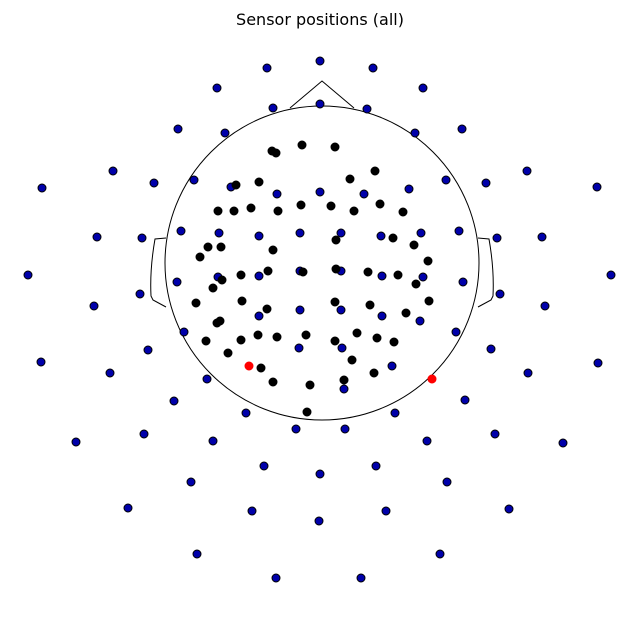  I want to click on nose-outline, so click(322, 94).